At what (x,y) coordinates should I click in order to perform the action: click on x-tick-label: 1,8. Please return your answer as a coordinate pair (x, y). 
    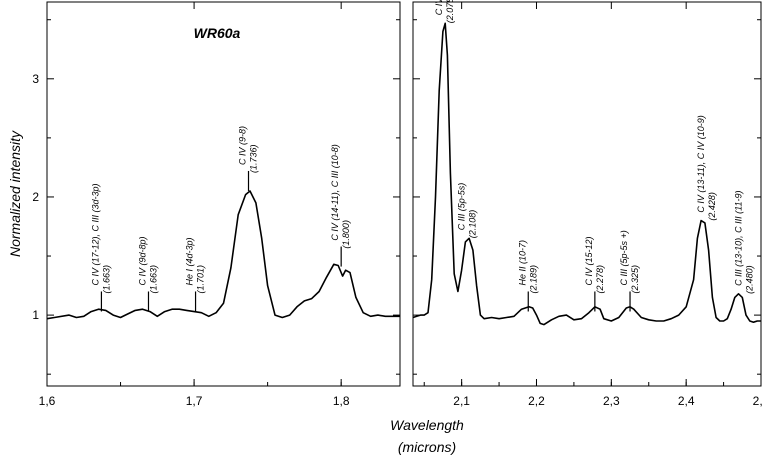
    Looking at the image, I should click on (341, 401).